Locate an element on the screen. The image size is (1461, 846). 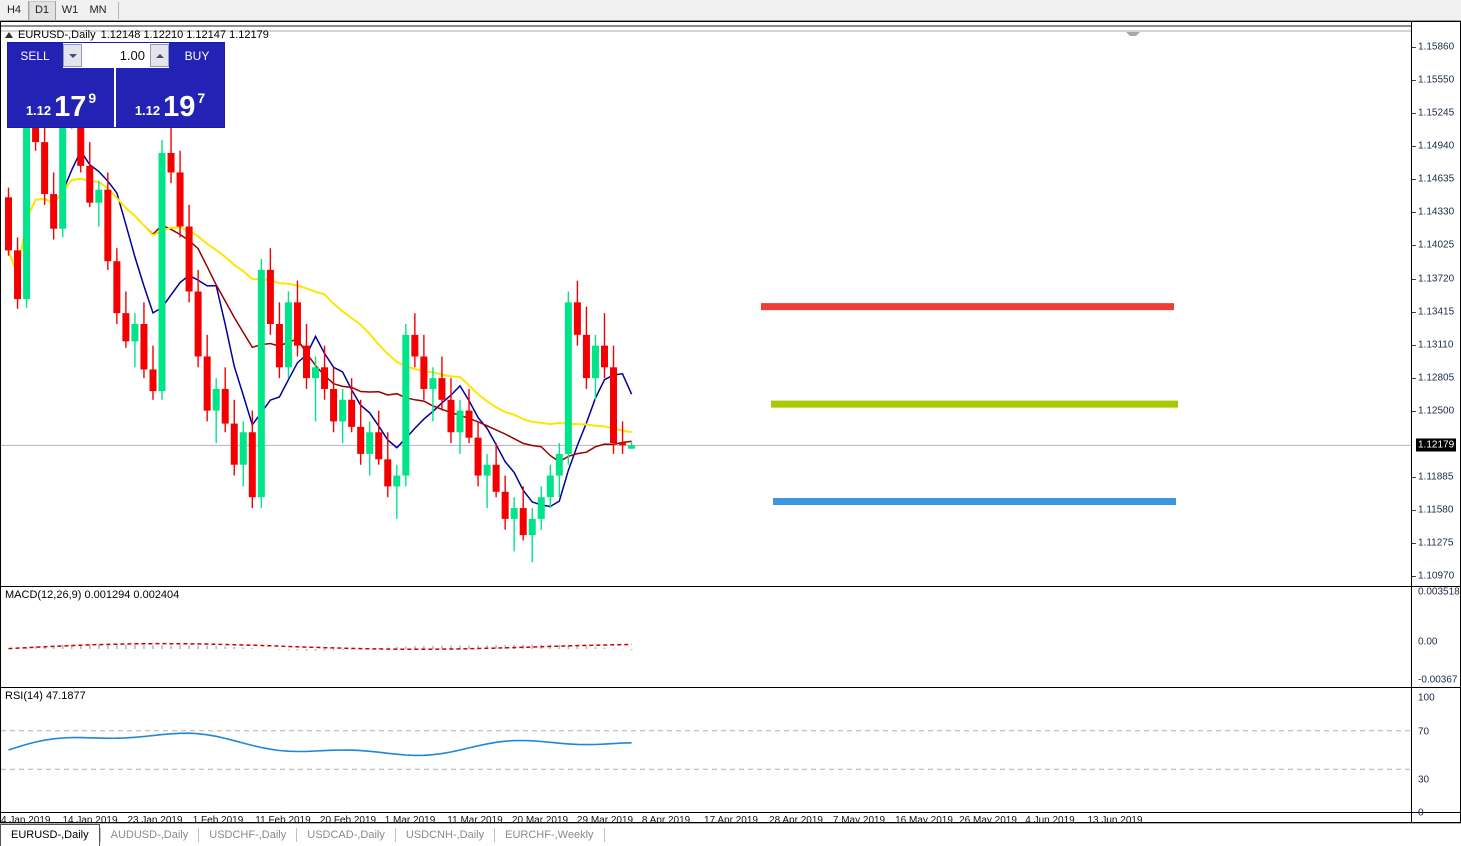
price-scale-label: 1.13110 is located at coordinates (1436, 345).